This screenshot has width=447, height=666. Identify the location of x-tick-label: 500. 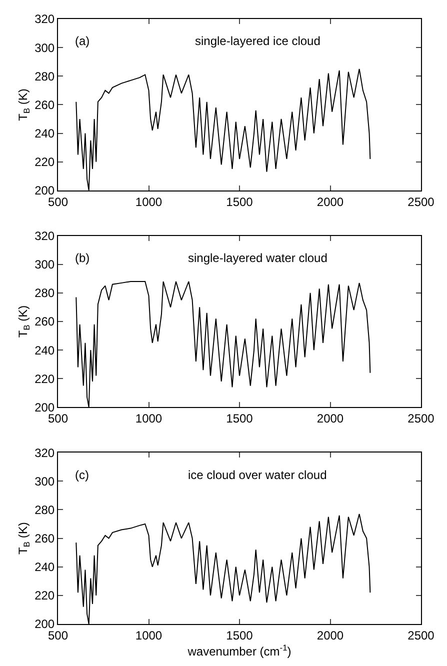
(58, 419).